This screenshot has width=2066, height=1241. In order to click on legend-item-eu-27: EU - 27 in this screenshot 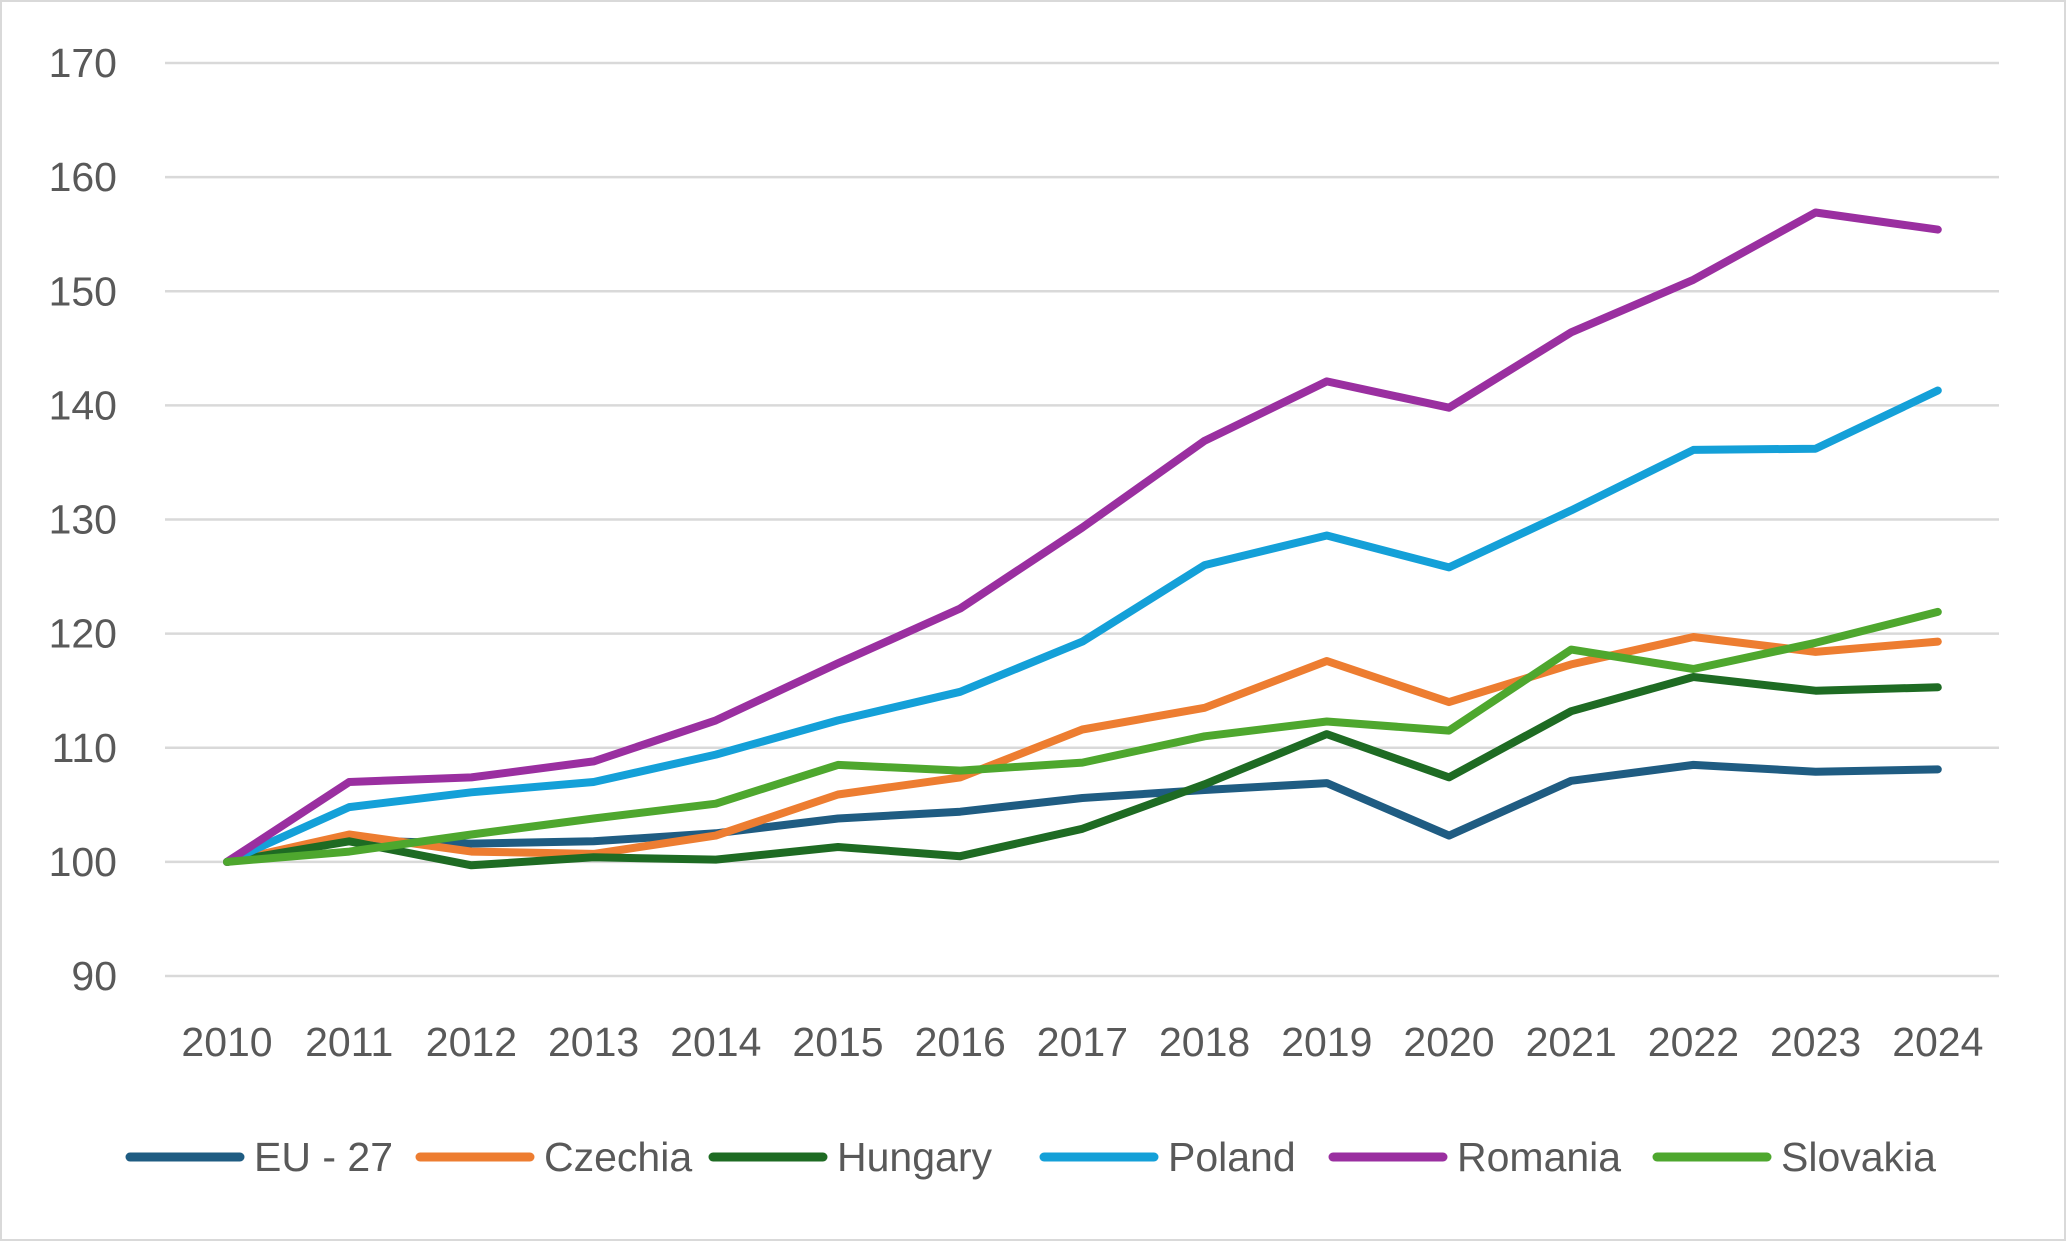, I will do `click(259, 1157)`.